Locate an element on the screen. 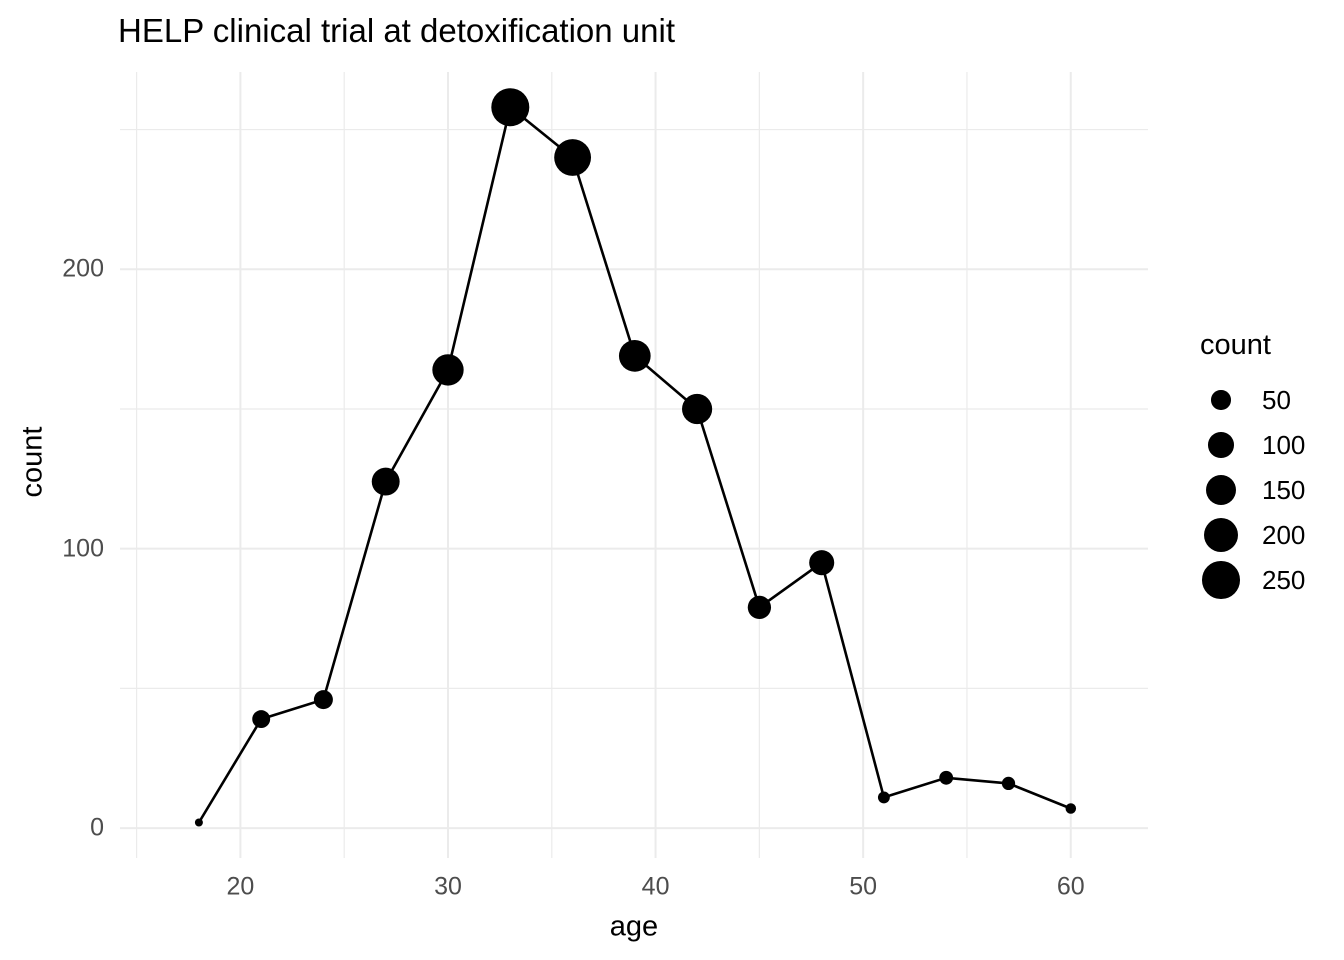 Image resolution: width=1344 pixels, height=960 pixels. x-tick-label-60: 60 is located at coordinates (1070, 886).